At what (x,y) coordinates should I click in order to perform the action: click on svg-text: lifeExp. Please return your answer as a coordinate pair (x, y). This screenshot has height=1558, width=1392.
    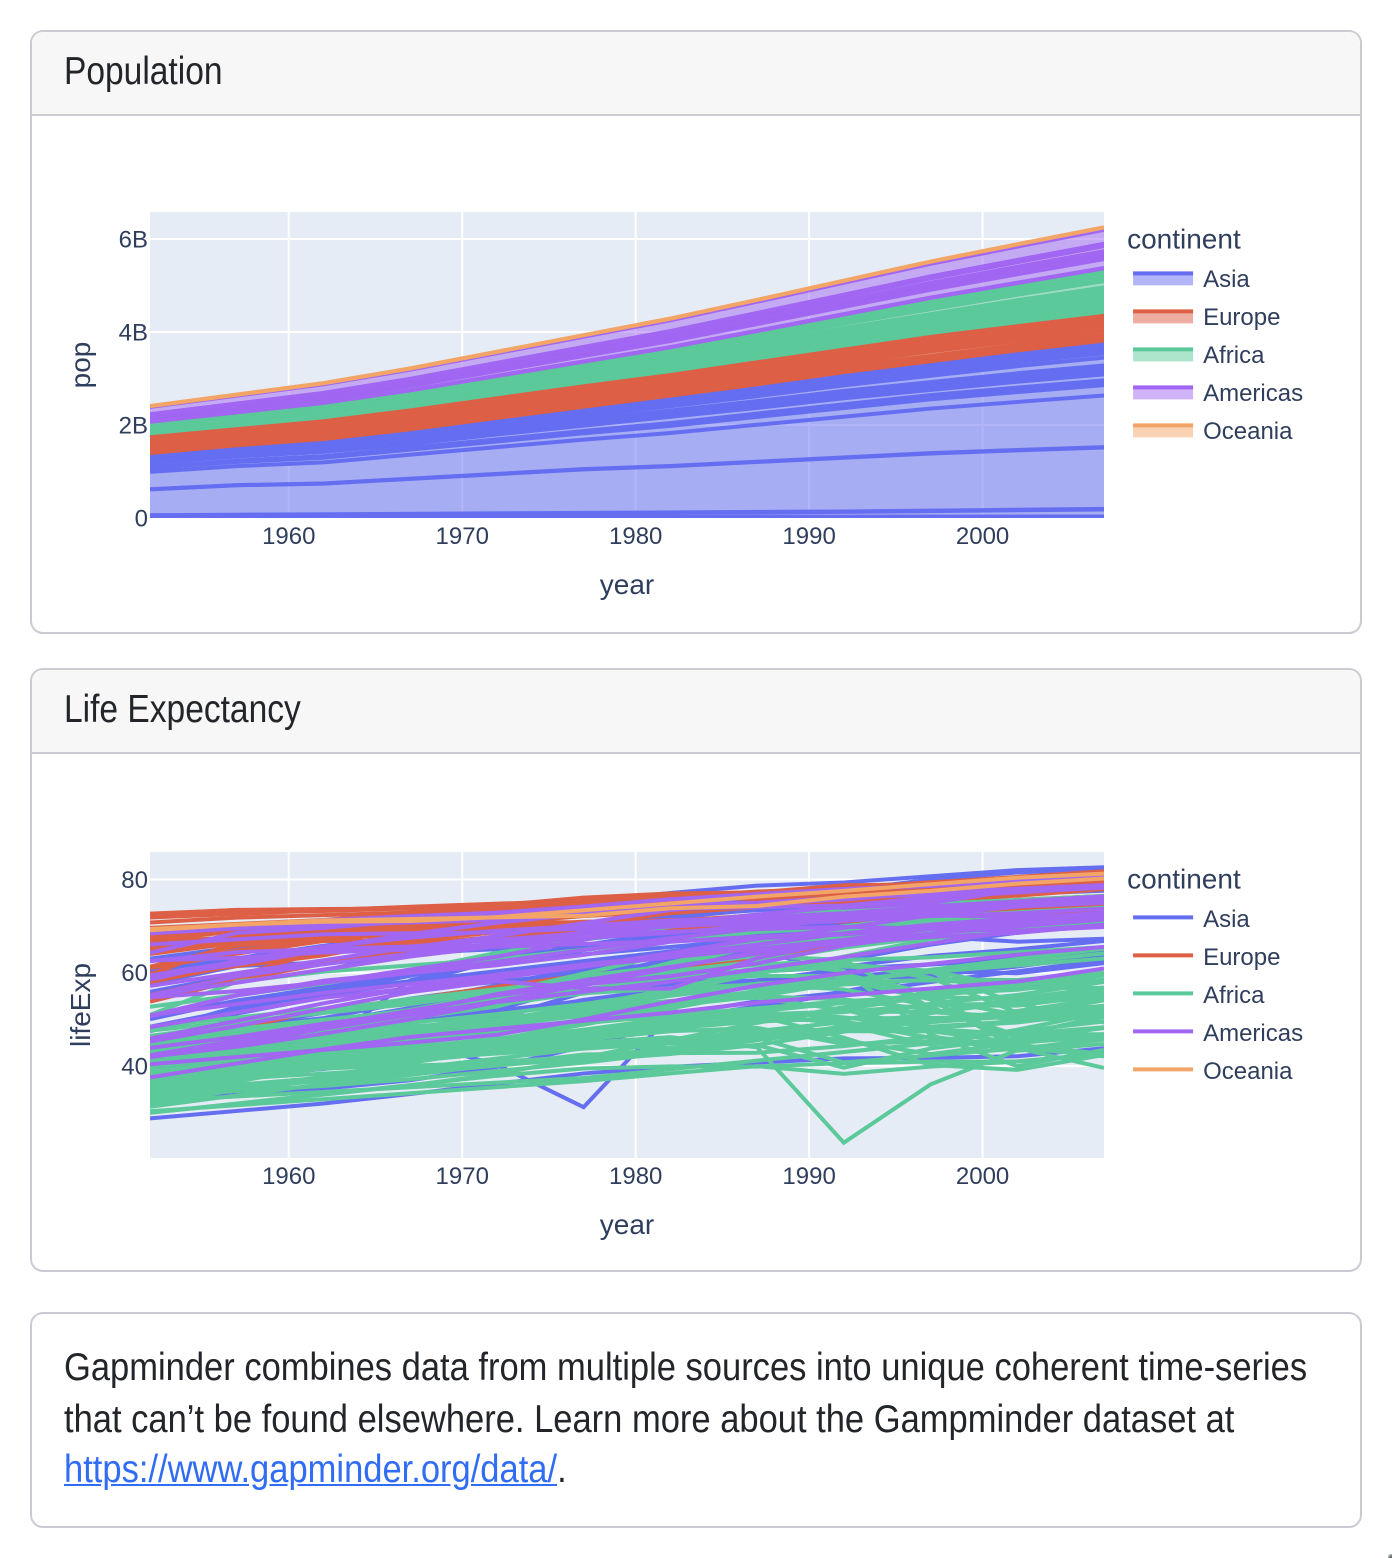
    Looking at the image, I should click on (80, 1005).